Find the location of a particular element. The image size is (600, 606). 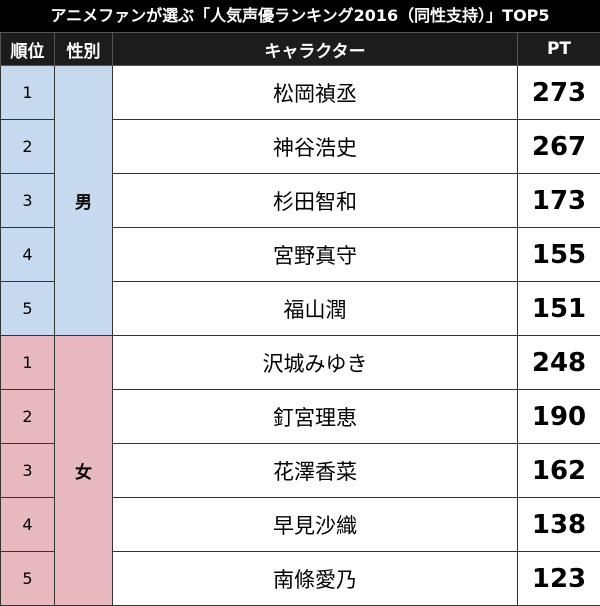

pt-cell: 155 is located at coordinates (559, 255).